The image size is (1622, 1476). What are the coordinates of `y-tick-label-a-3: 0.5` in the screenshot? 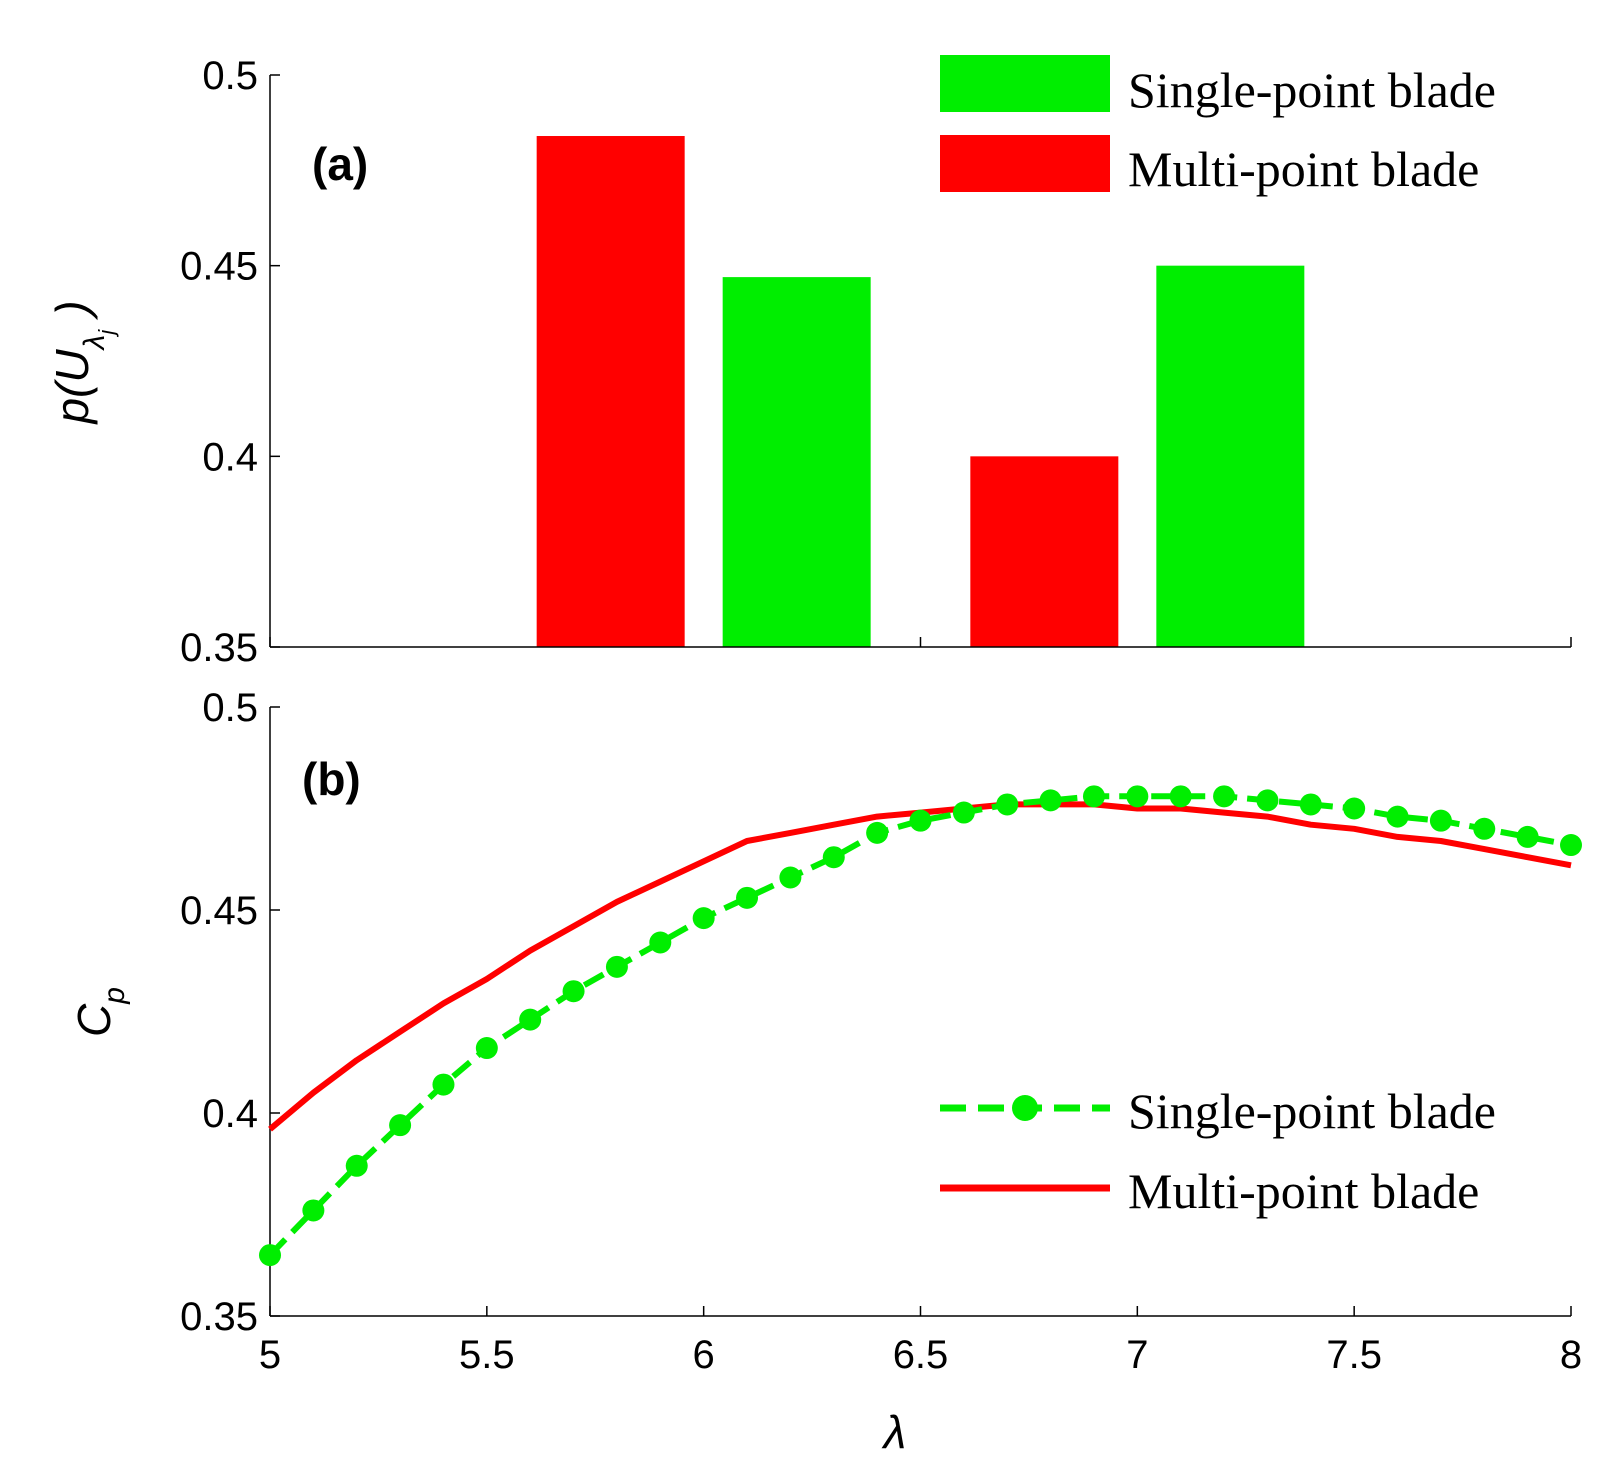 It's located at (230, 76).